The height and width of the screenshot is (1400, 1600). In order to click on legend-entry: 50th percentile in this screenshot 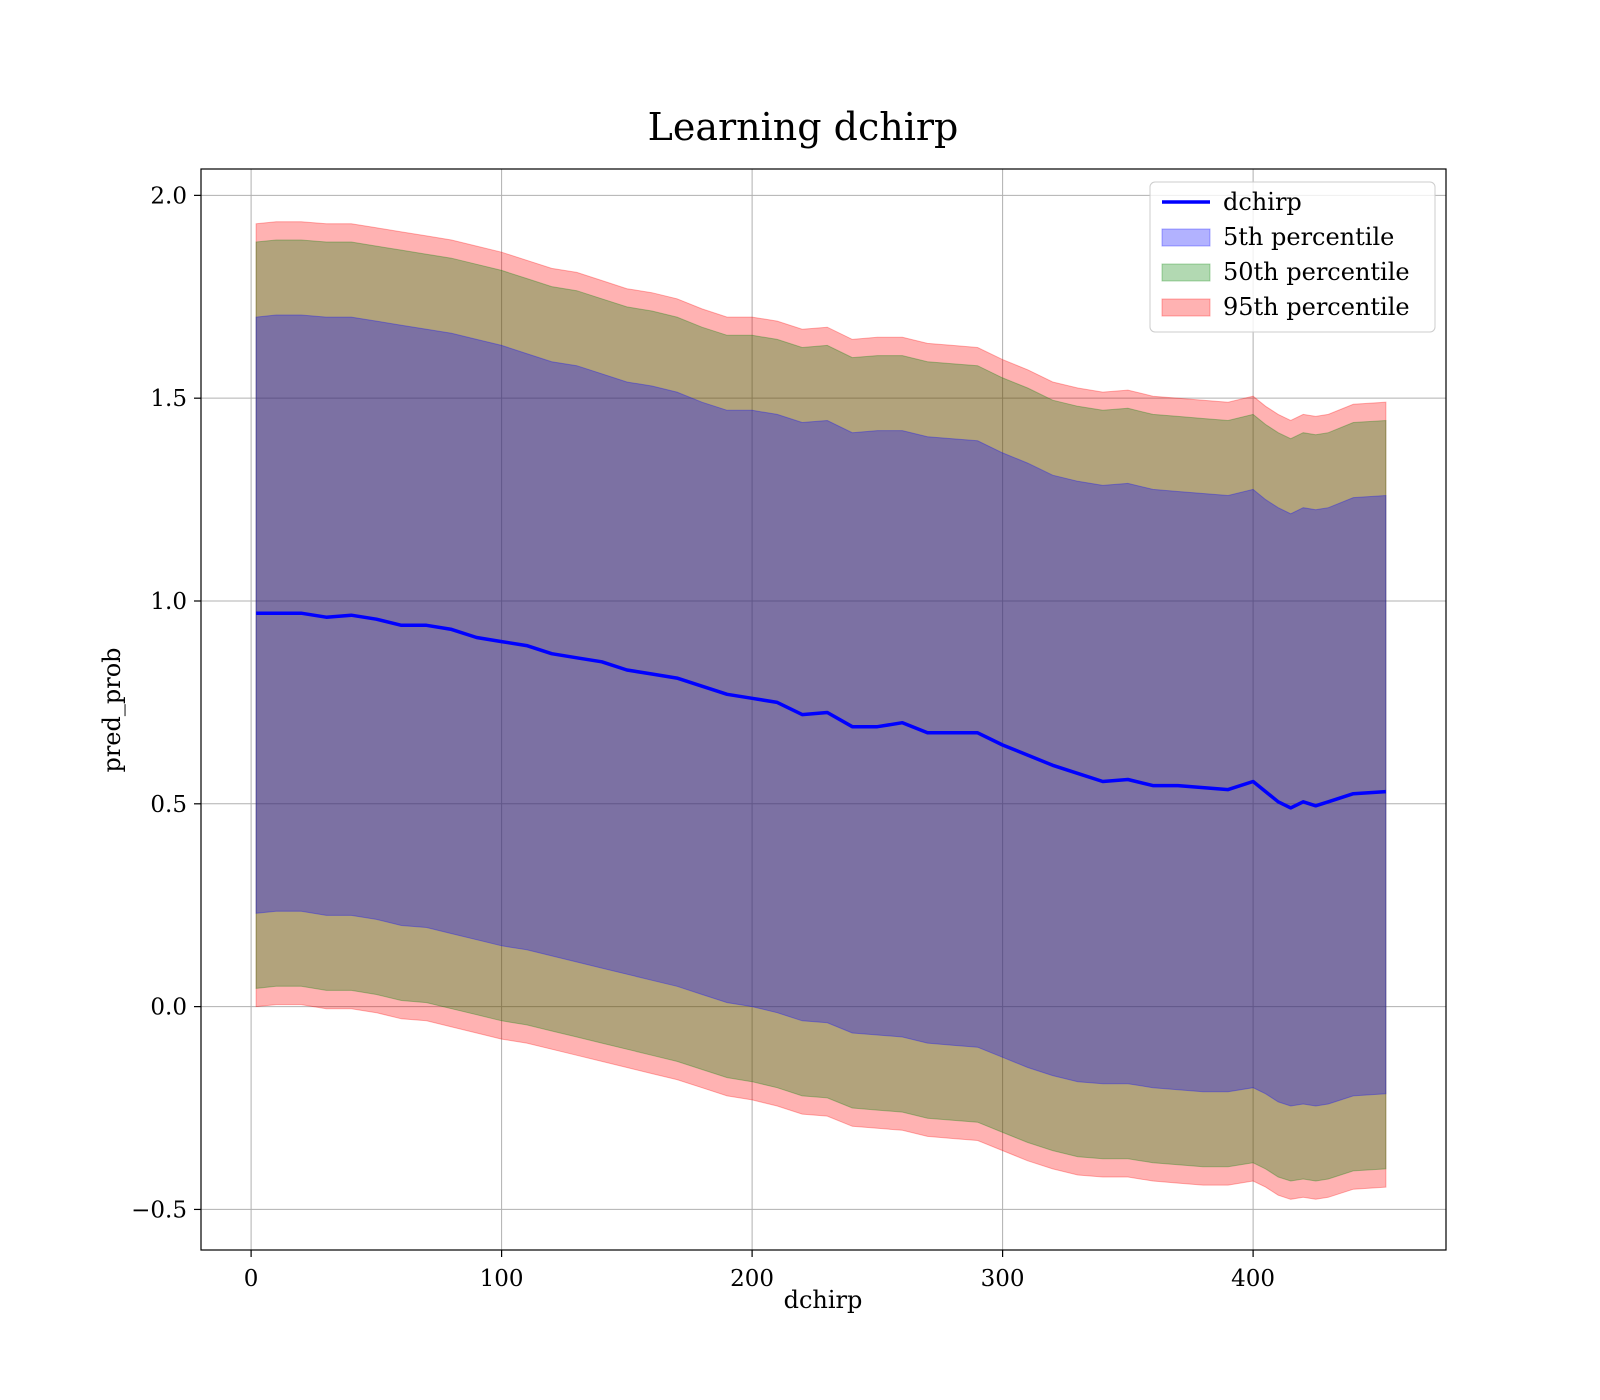, I will do `click(1316, 272)`.